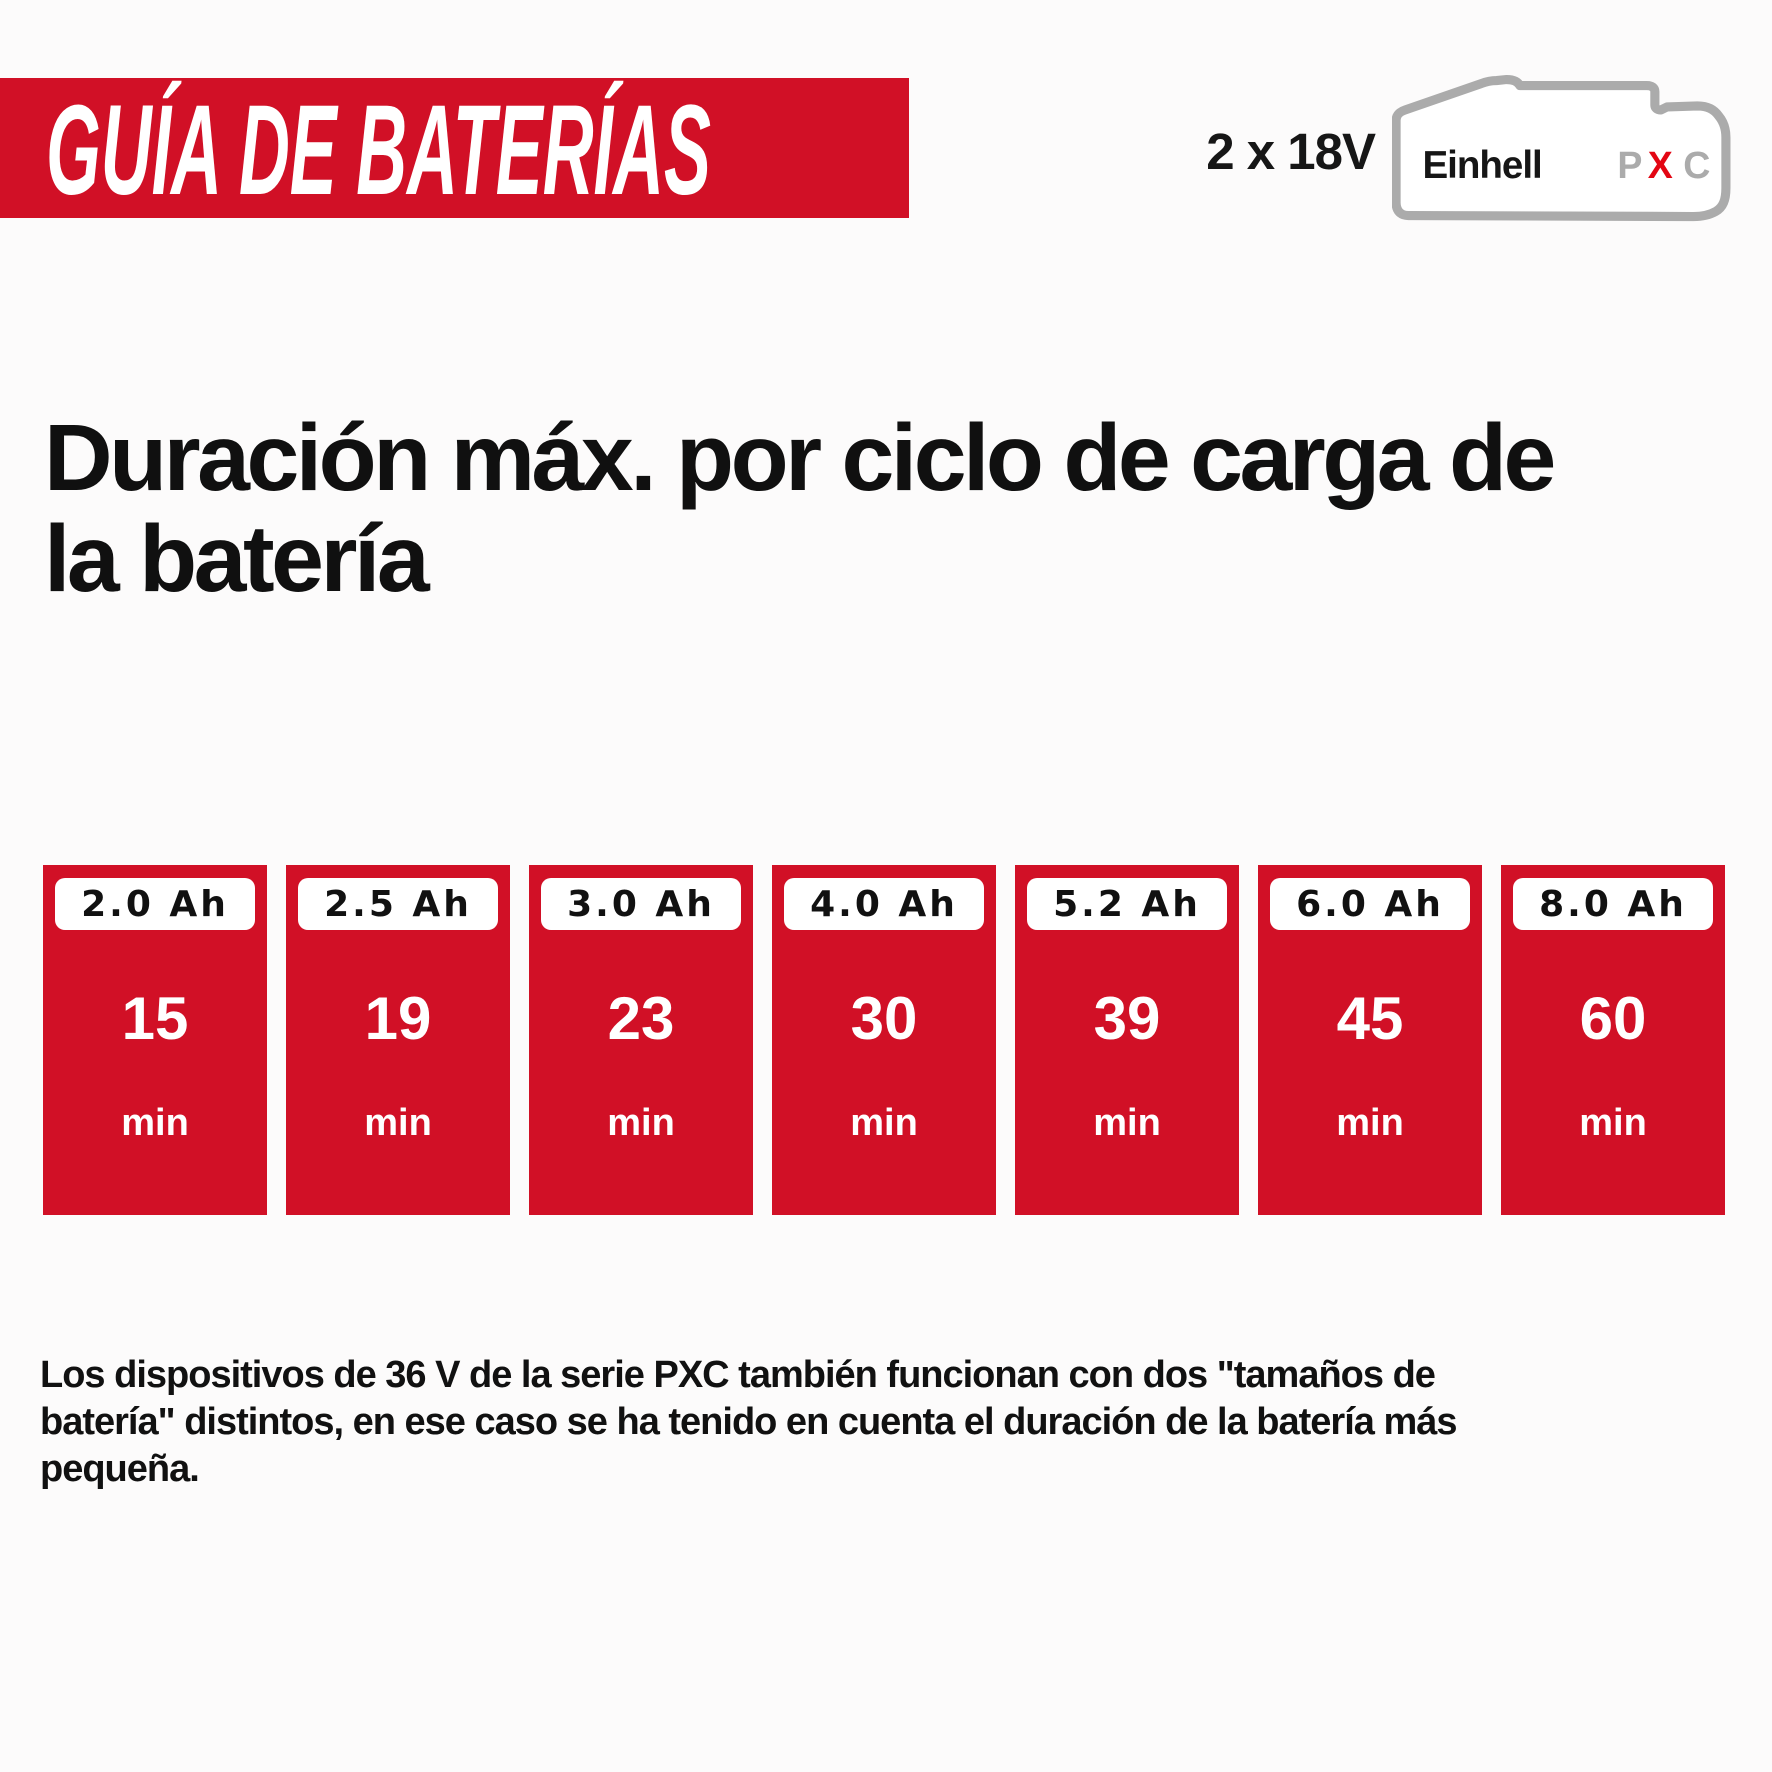 This screenshot has width=1772, height=1772. I want to click on capacity-chip: 2.0 Ah, so click(155, 904).